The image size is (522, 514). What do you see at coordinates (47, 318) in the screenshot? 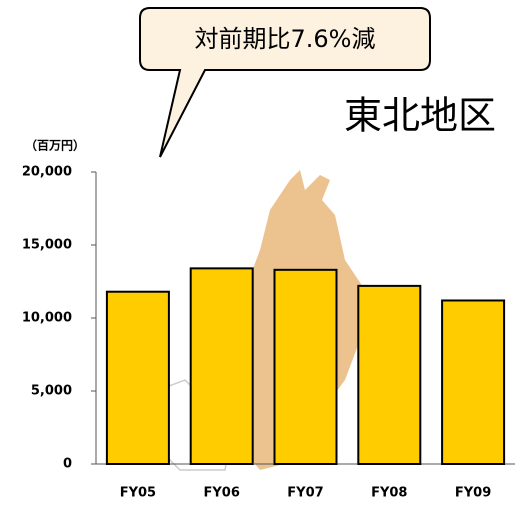
I see `y-tick-label: 10,000` at bounding box center [47, 318].